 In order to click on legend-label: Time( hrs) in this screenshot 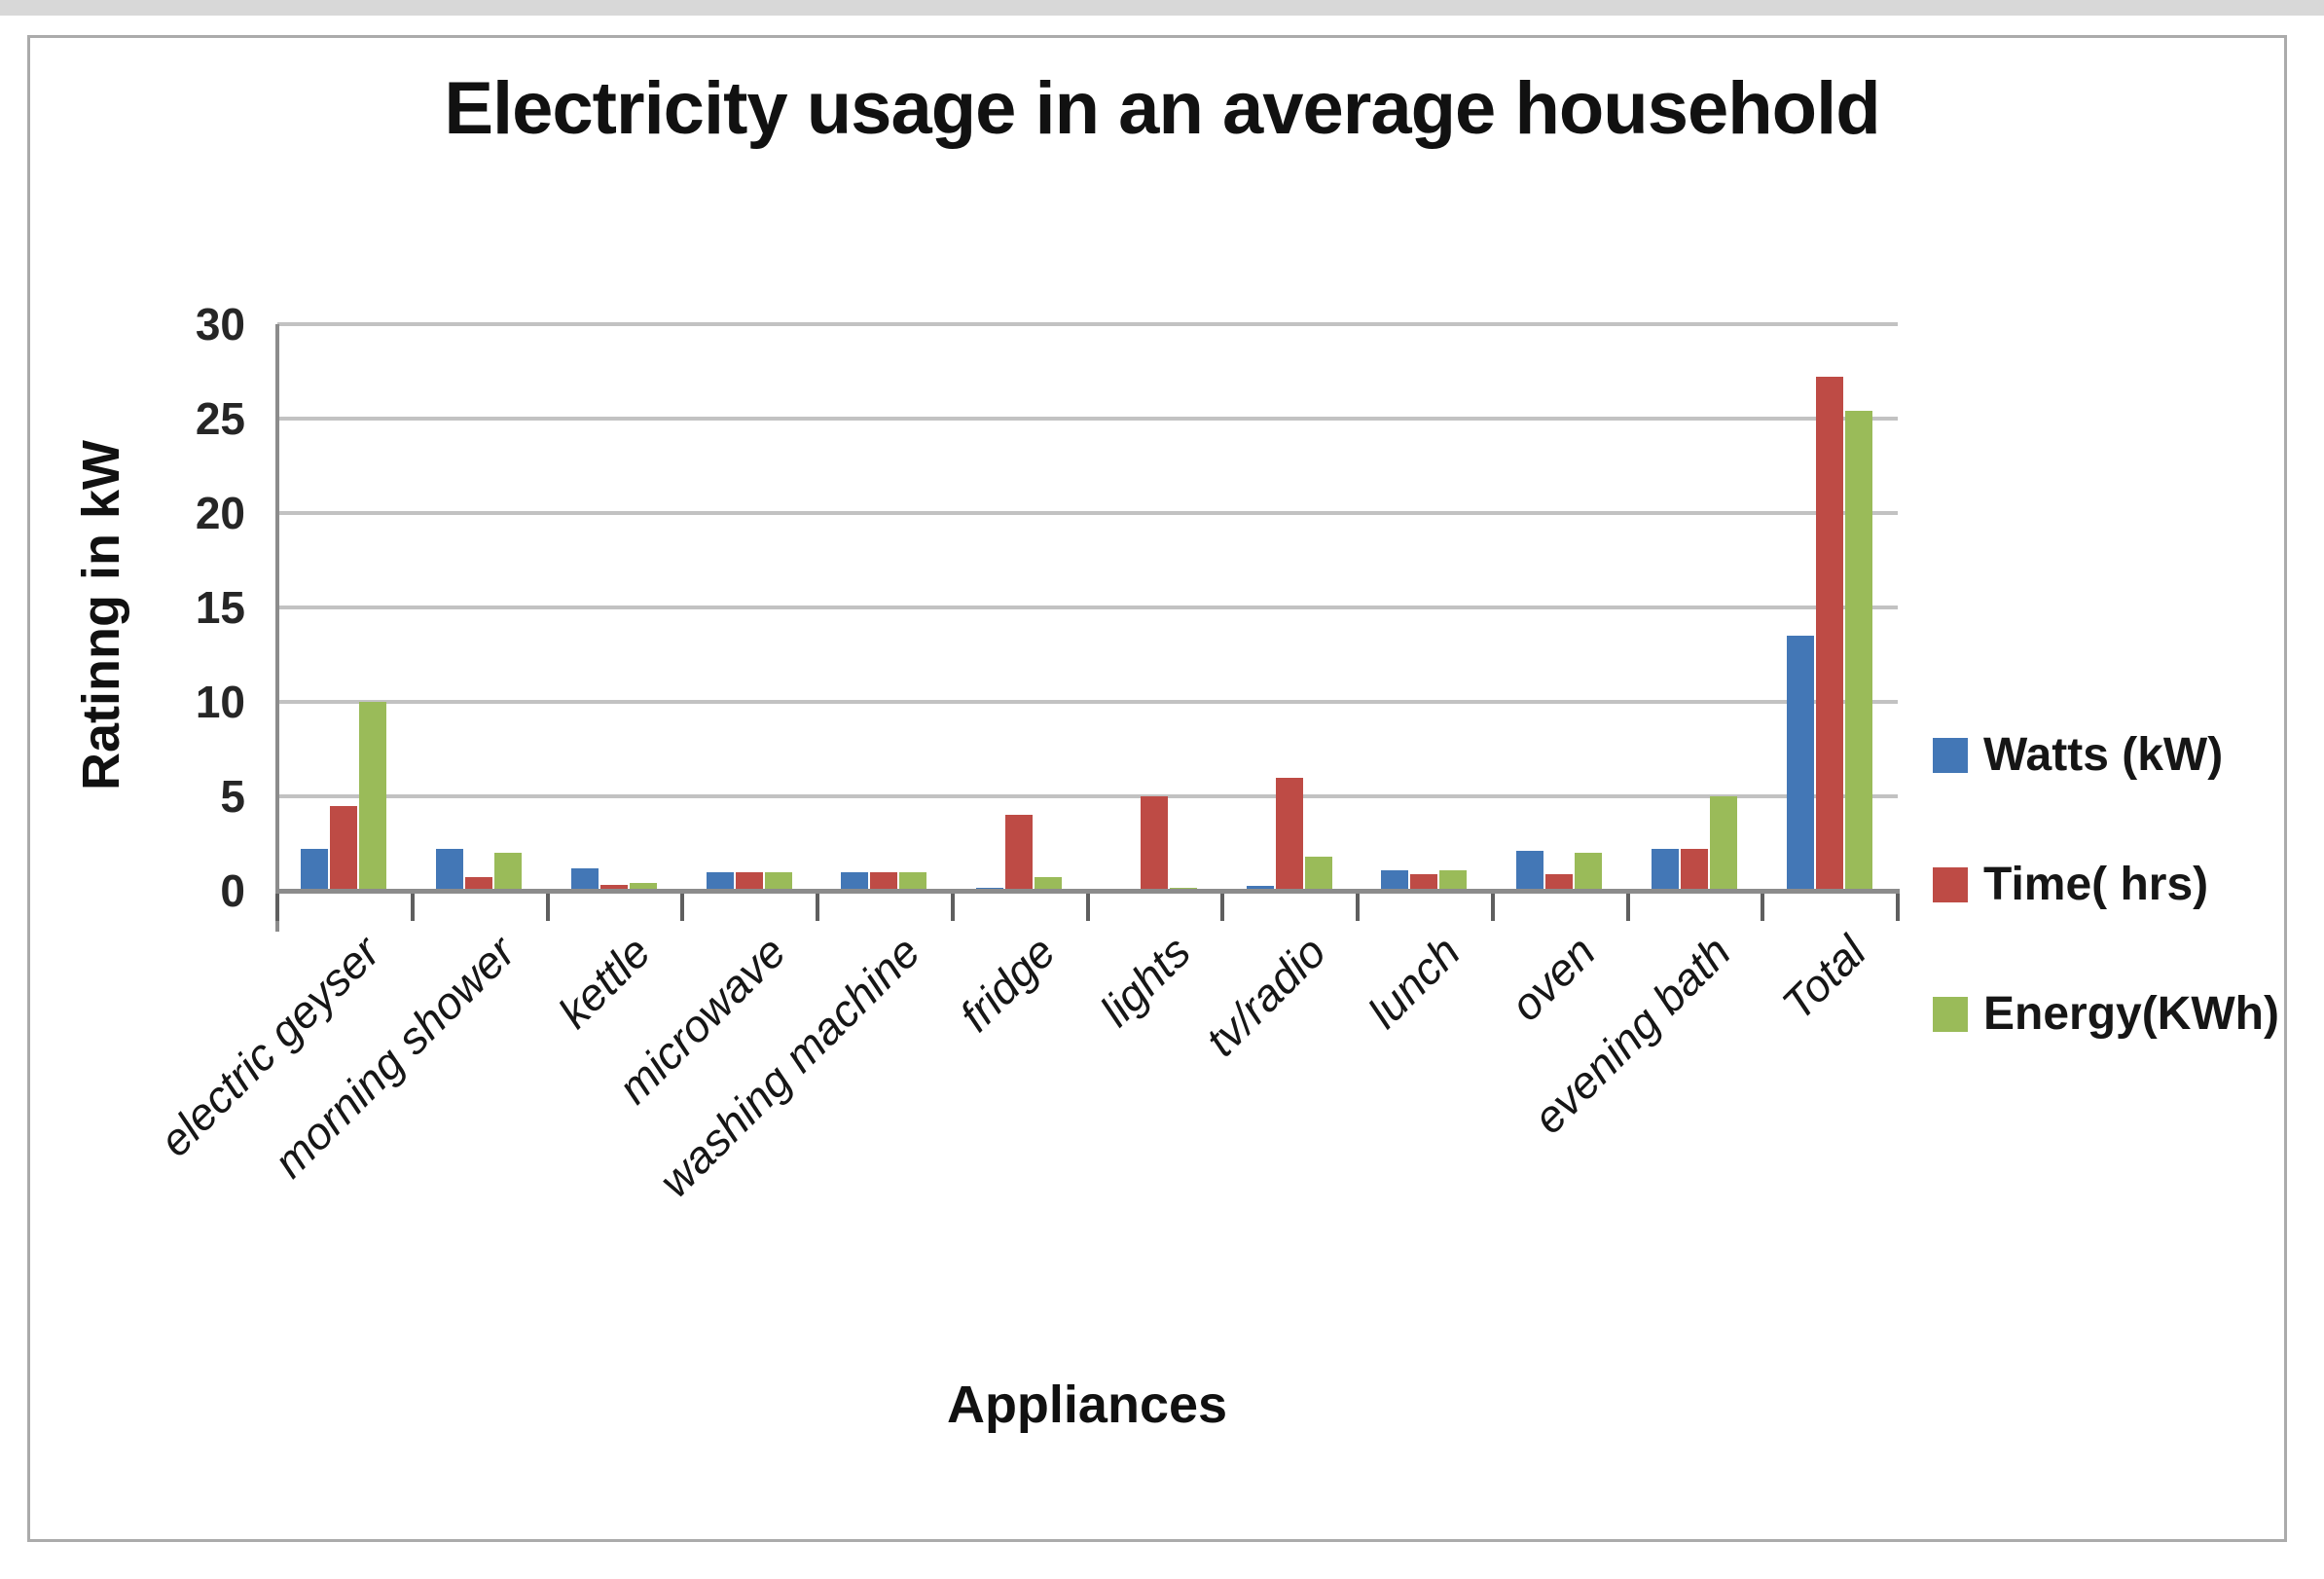, I will do `click(2096, 884)`.